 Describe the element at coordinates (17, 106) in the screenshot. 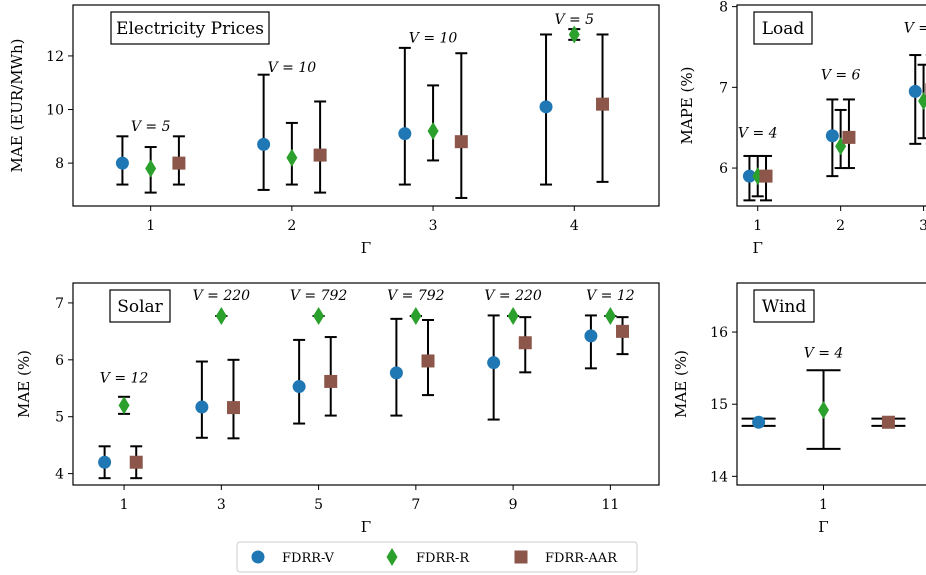

I see `y-axis-label: MAE (EUR/MWh)` at that location.